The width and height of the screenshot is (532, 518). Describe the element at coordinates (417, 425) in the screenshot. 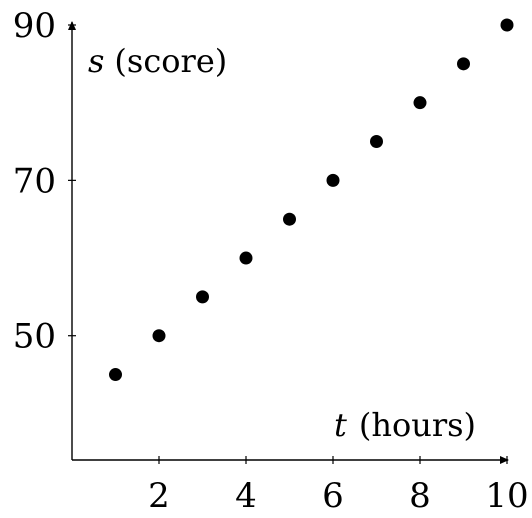

I see `x-axis-label-unit: (hours)` at that location.